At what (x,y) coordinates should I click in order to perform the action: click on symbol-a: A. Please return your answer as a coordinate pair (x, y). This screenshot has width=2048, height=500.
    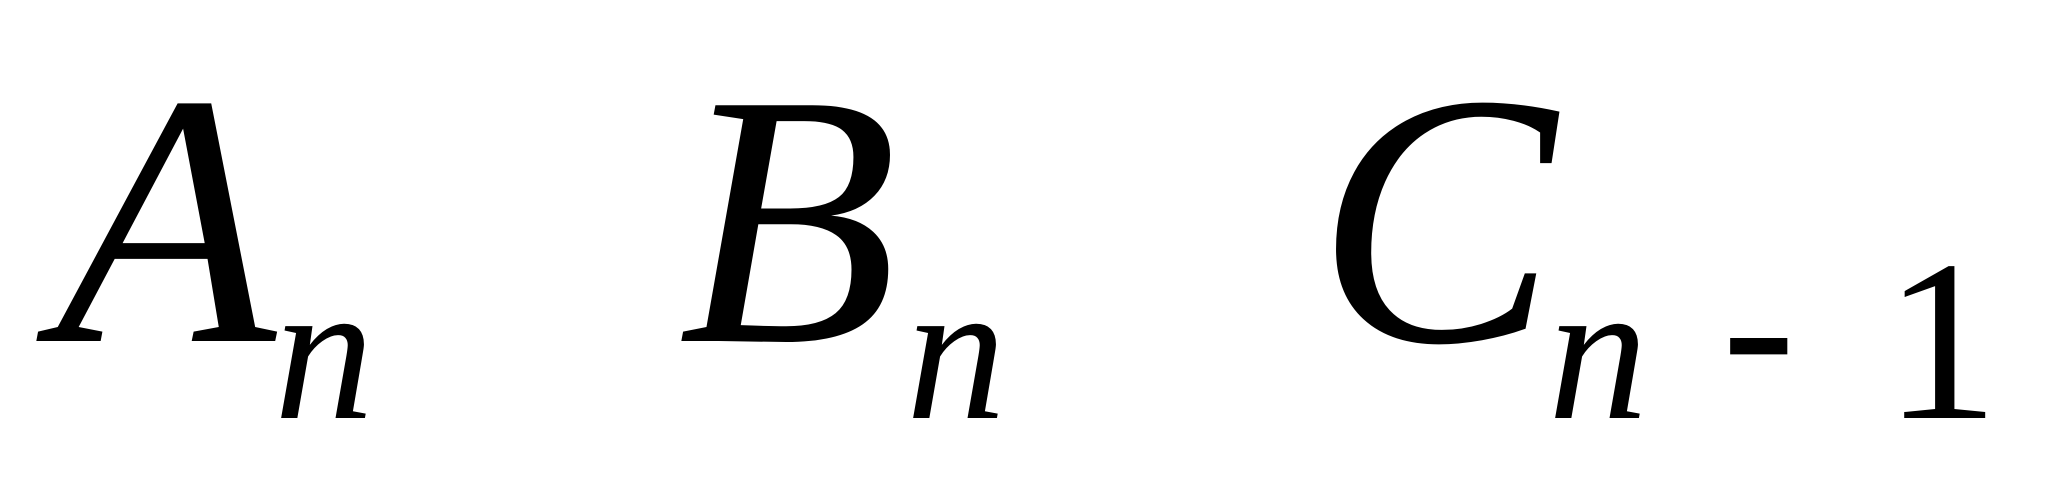
    Looking at the image, I should click on (166, 219).